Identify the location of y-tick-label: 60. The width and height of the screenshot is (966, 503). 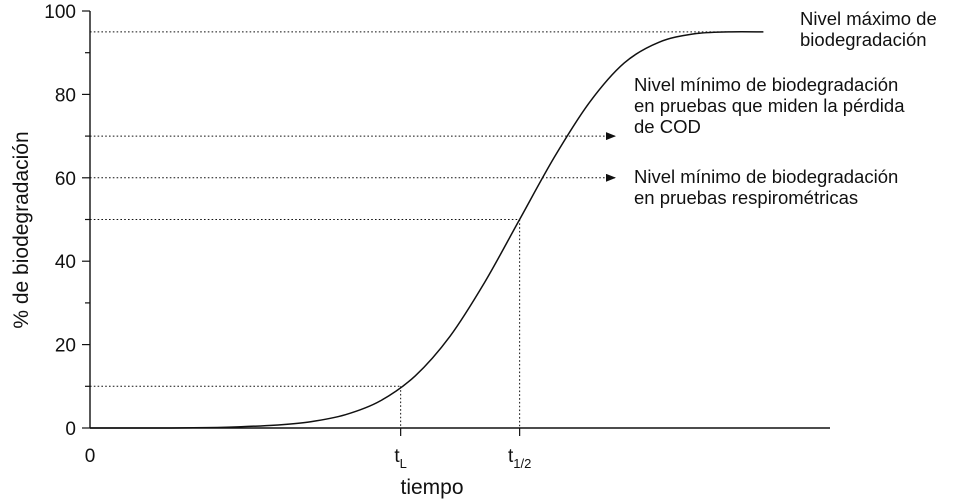
(65, 179).